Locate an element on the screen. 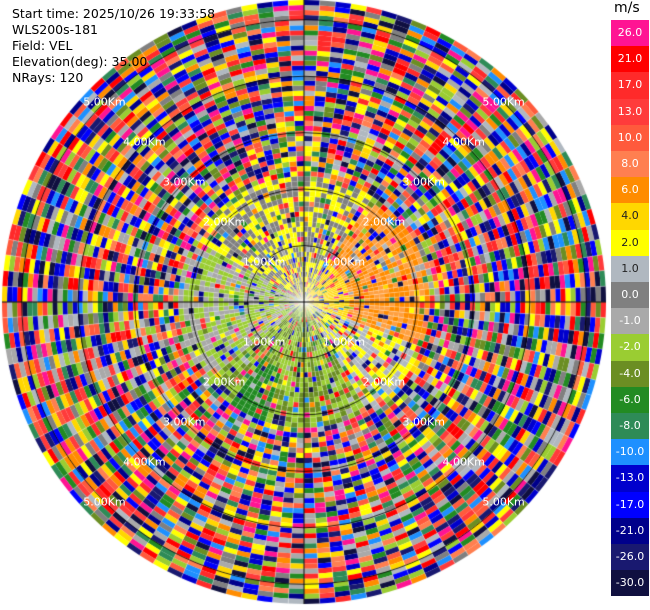 This screenshot has height=610, width=650. colorbar-cell: -10.0 is located at coordinates (630, 452).